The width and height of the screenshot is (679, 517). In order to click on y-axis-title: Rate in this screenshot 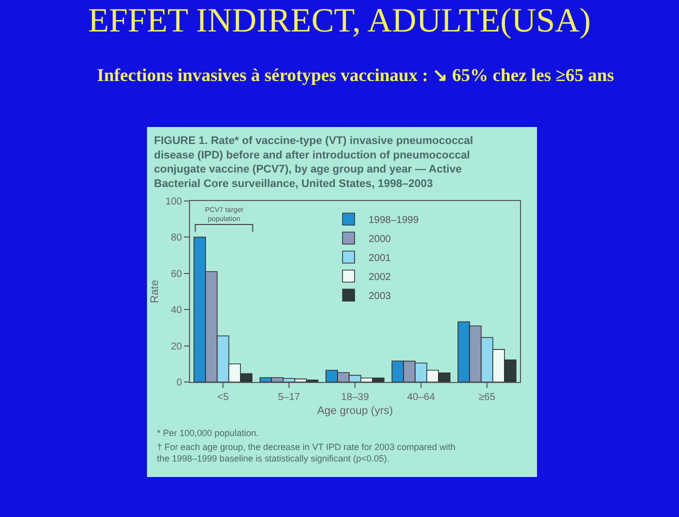, I will do `click(154, 292)`.